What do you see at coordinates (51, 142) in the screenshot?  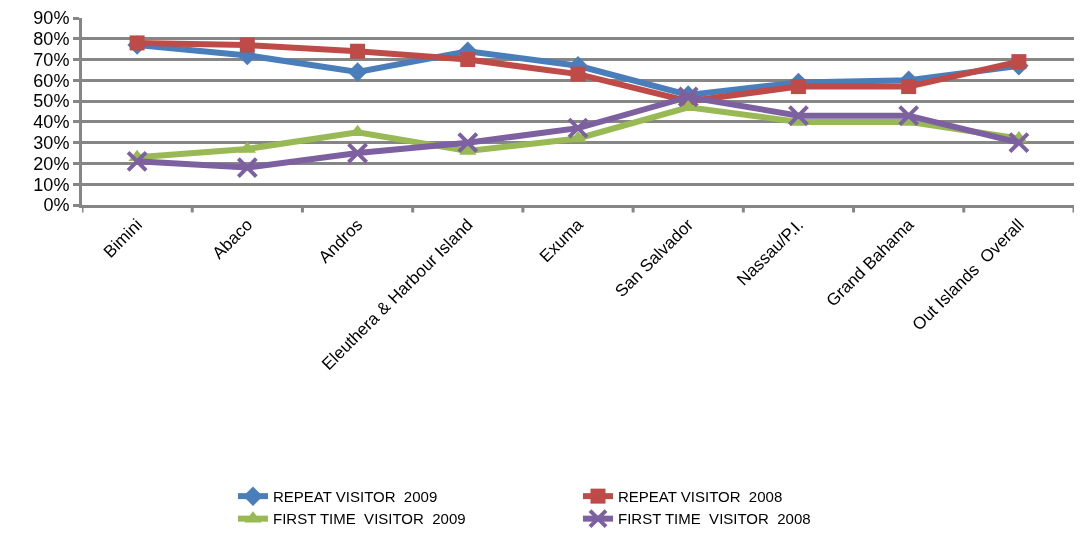 I see `y-tick-label: 30%` at bounding box center [51, 142].